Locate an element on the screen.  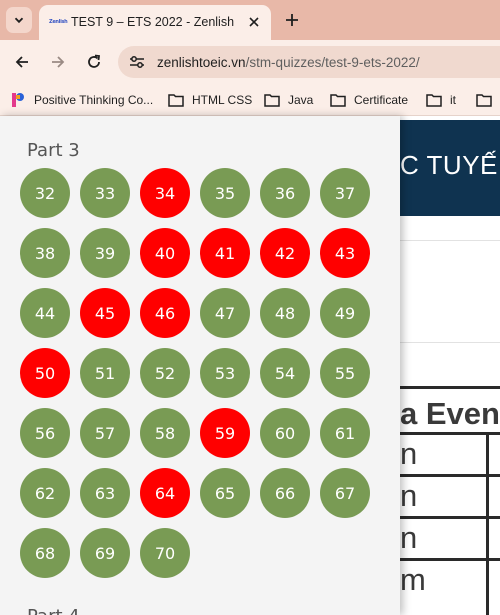
arrow-left-icon is located at coordinates (21, 62).